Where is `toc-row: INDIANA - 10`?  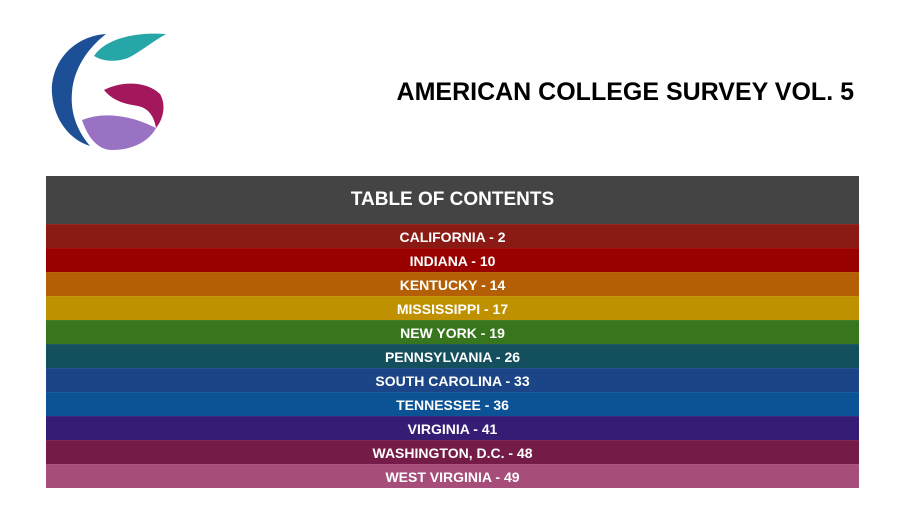
toc-row: INDIANA - 10 is located at coordinates (452, 260).